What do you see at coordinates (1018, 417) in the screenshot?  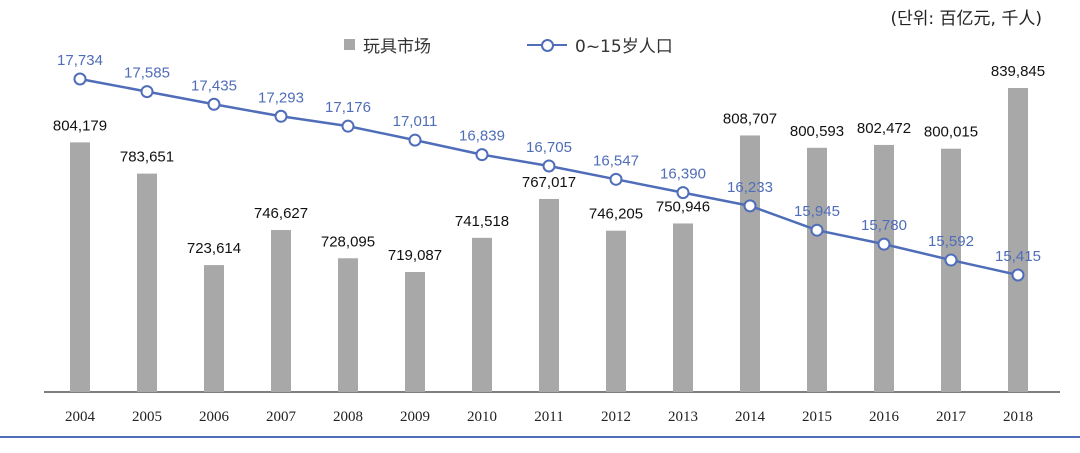 I see `x-tick-label: 2018` at bounding box center [1018, 417].